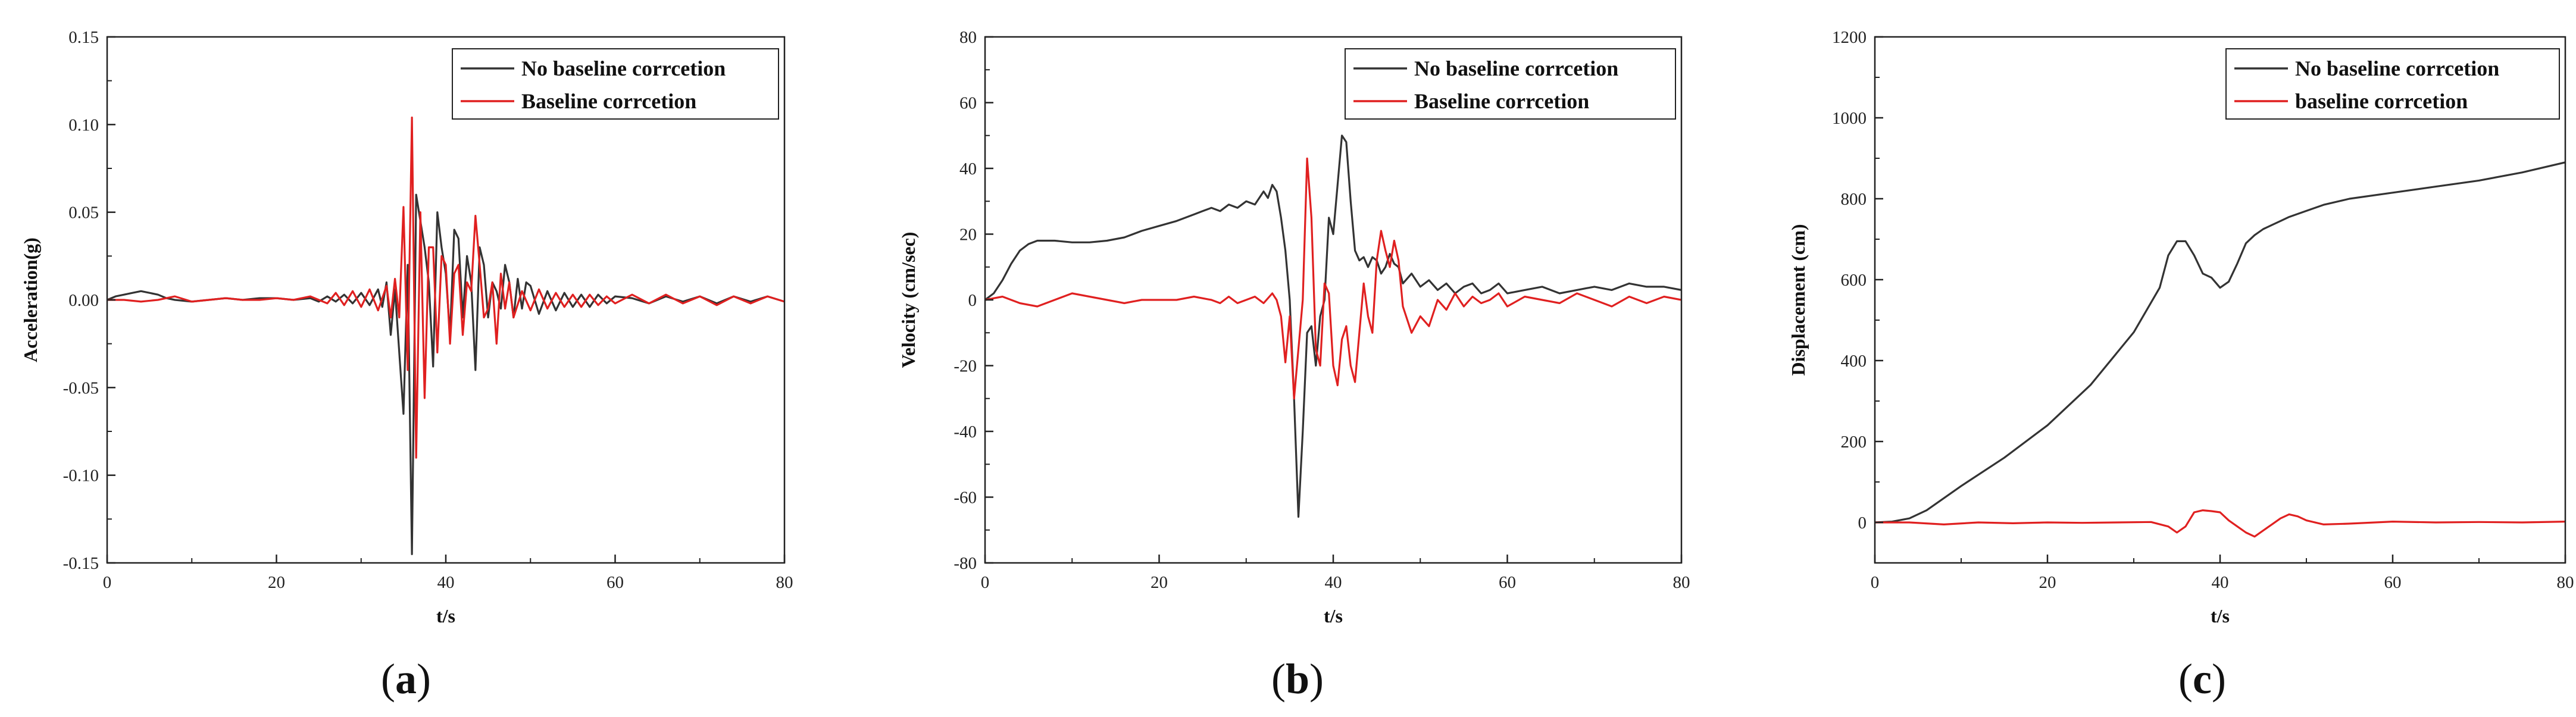  What do you see at coordinates (1854, 199) in the screenshot?
I see `y-tick-label: 800` at bounding box center [1854, 199].